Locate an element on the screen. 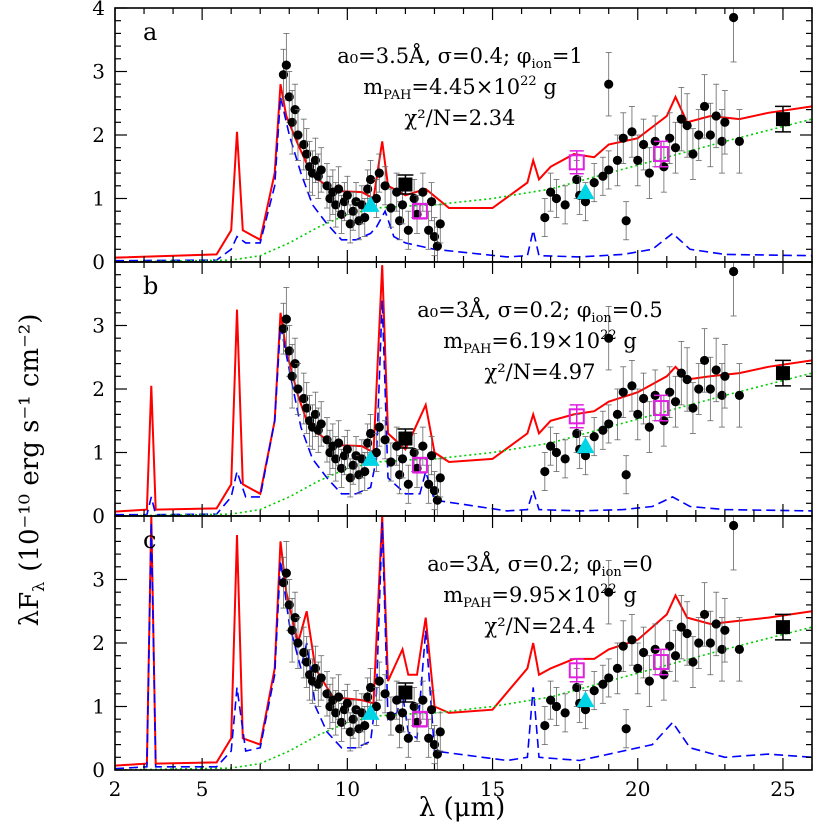 This screenshot has height=830, width=830. mass-annotation: mPAH=4.45×1022 g is located at coordinates (460, 88).